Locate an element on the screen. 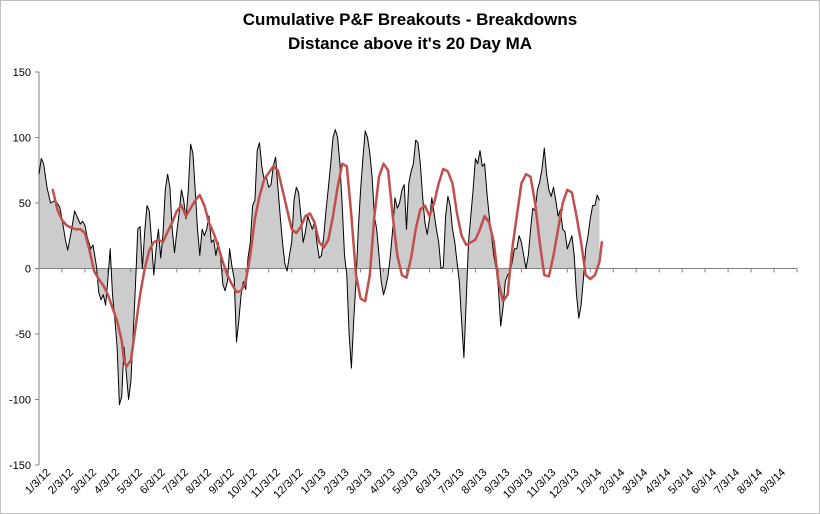 This screenshot has height=514, width=820. x-tick-label: 9/3/14 is located at coordinates (773, 482).